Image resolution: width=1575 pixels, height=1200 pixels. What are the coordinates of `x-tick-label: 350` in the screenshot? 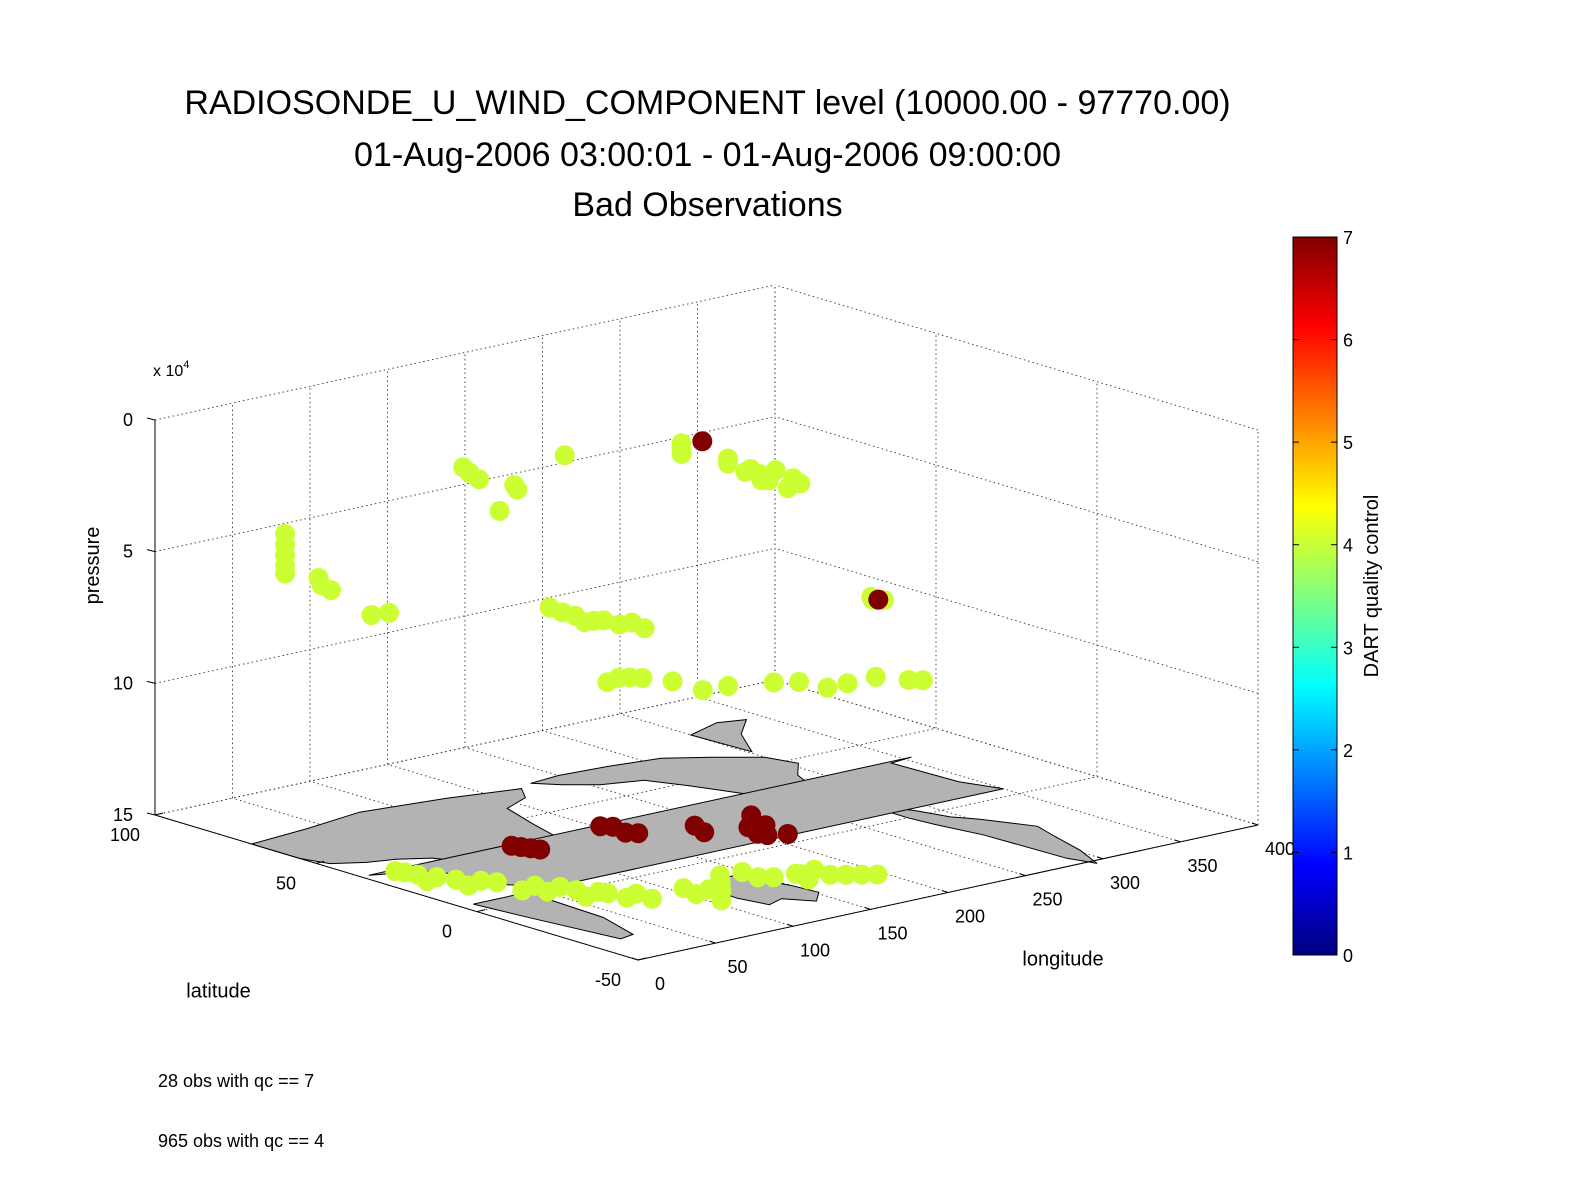 It's located at (1202, 866).